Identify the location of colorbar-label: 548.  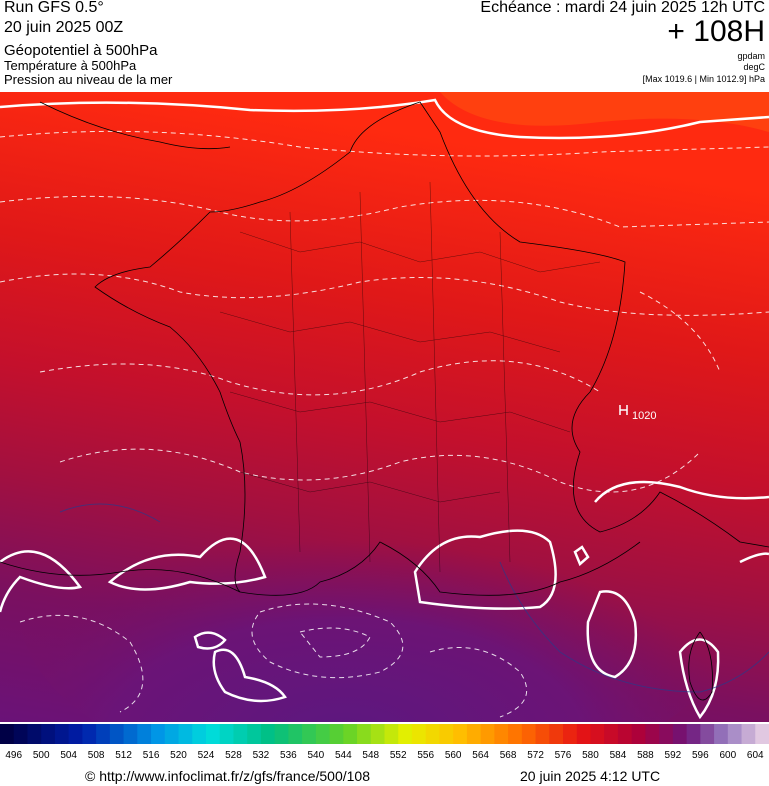
(370, 755).